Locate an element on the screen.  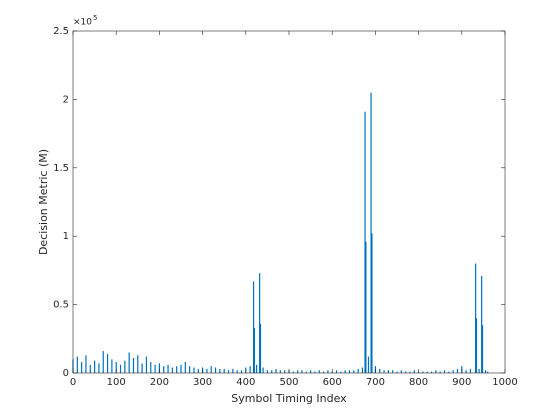
y-multiplier-exponent: 5 is located at coordinates (95, 18).